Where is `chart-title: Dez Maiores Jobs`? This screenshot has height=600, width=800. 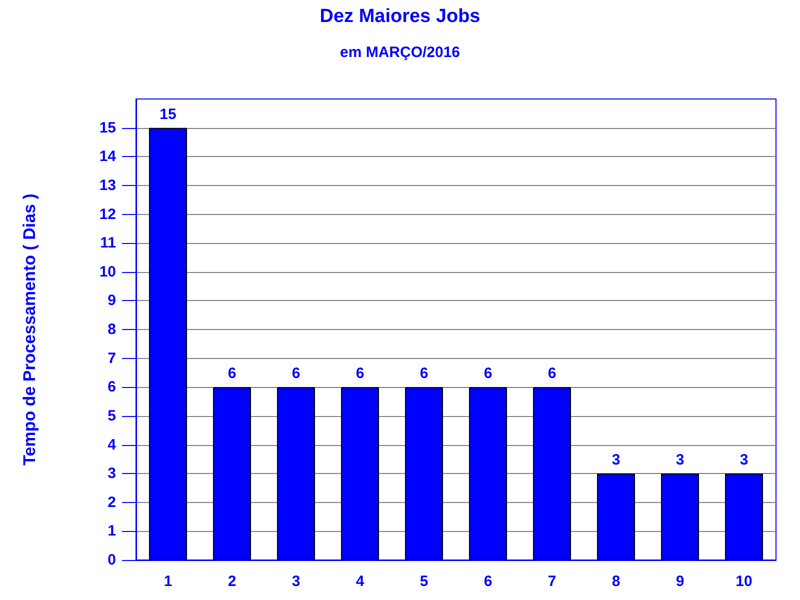
chart-title: Dez Maiores Jobs is located at coordinates (400, 16).